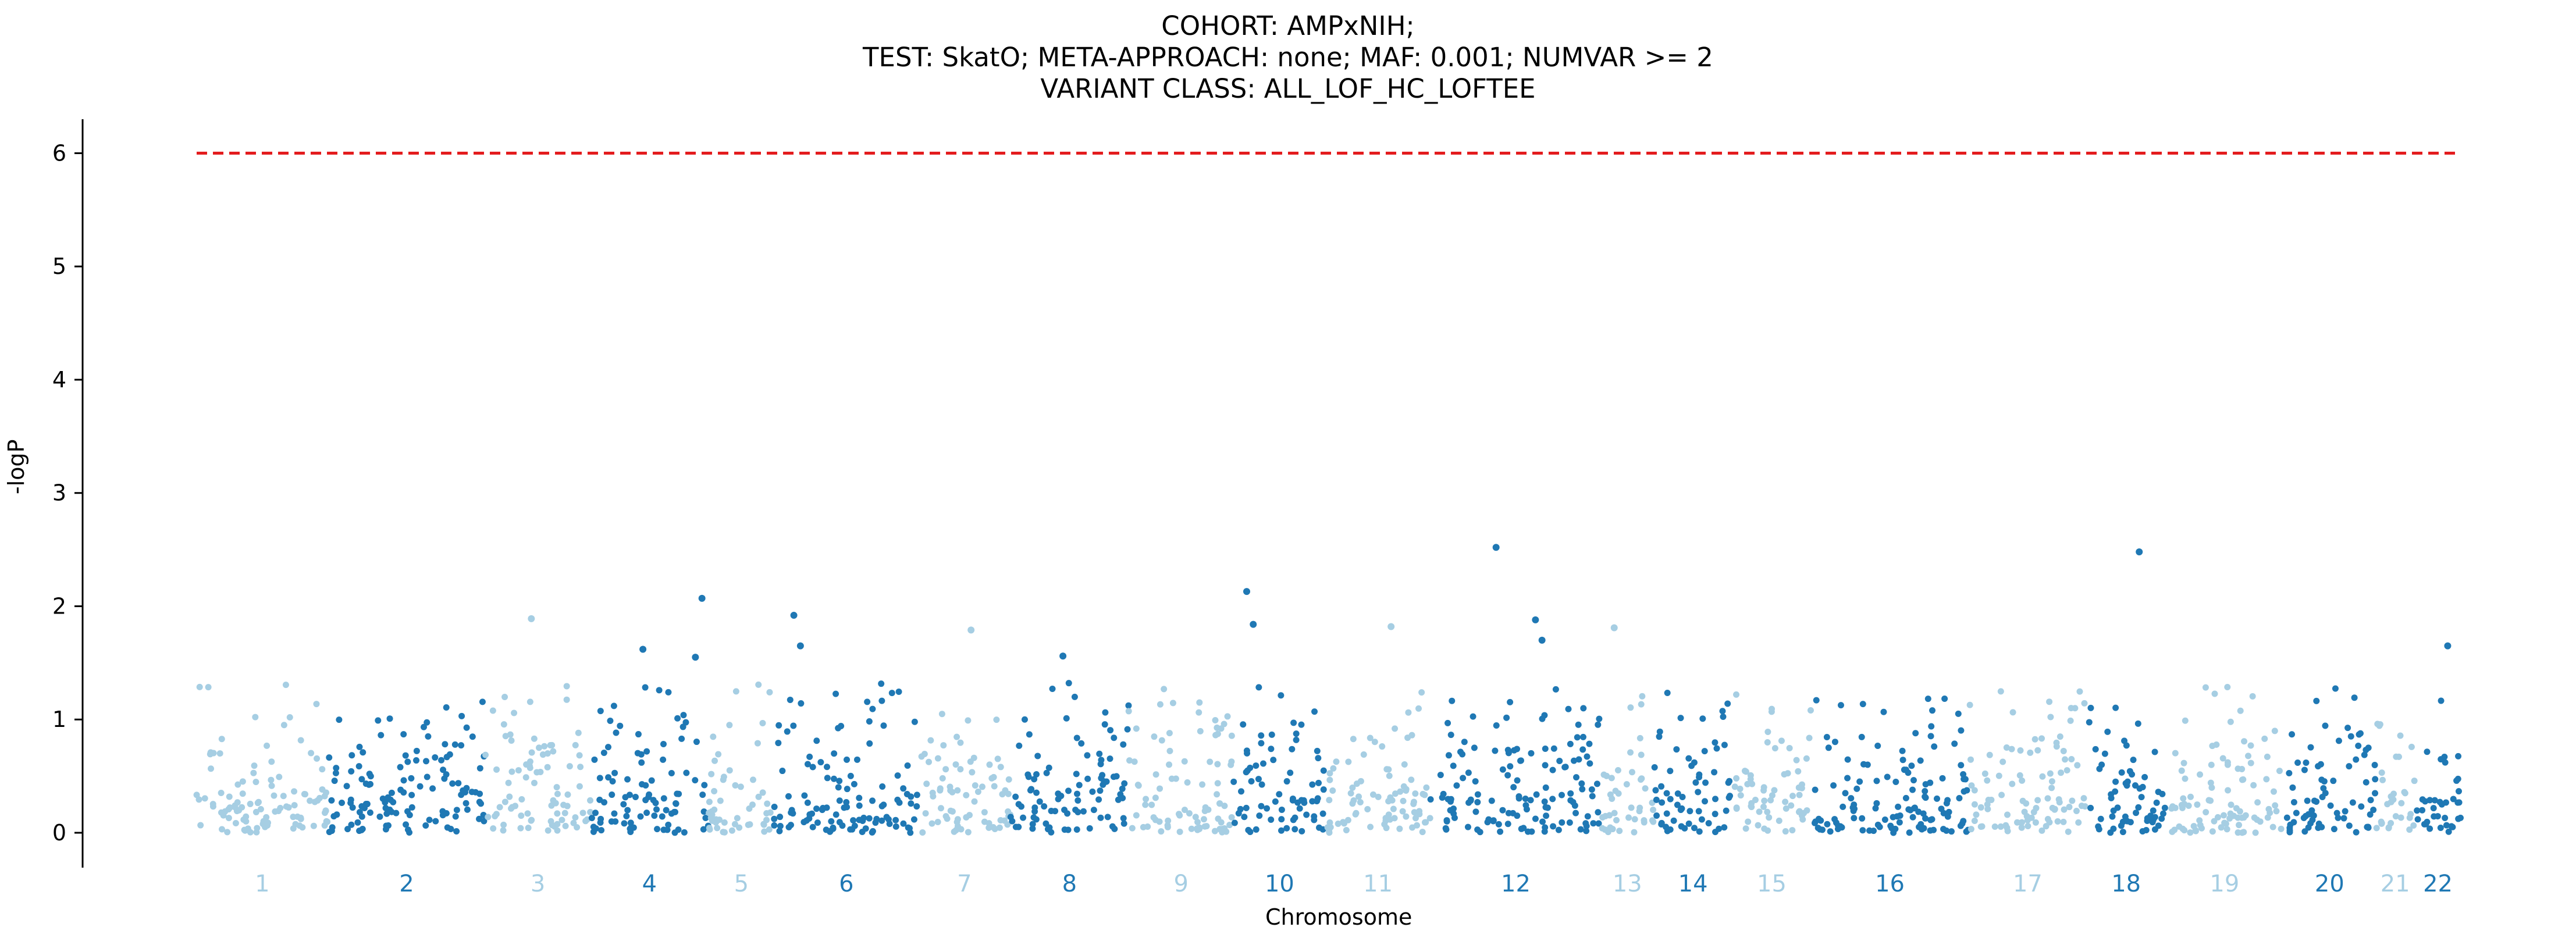  I want to click on chromosome-label-19: 19, so click(2224, 884).